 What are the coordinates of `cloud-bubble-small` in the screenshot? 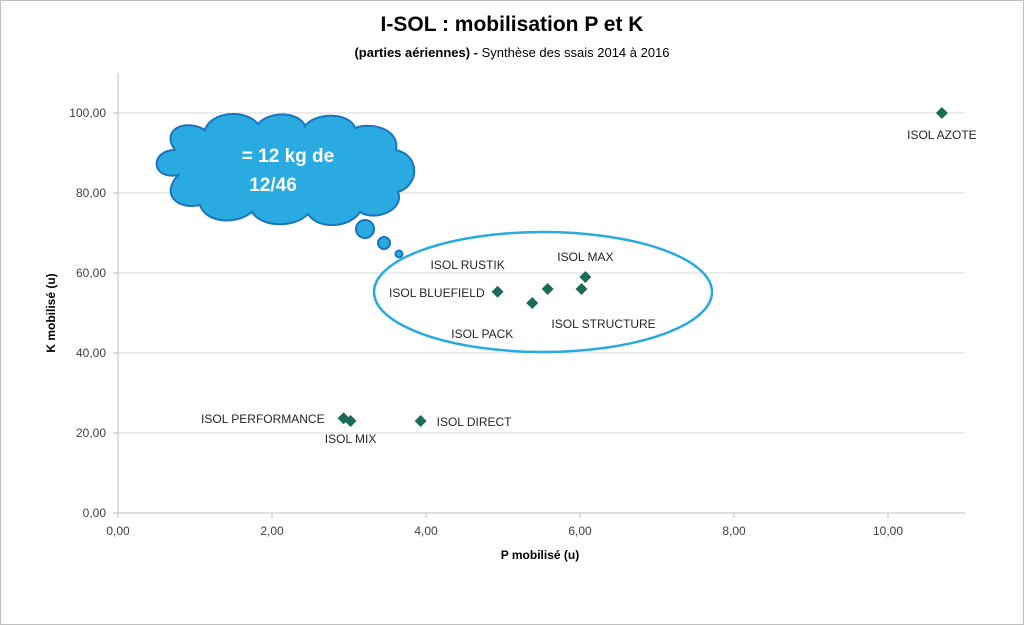 It's located at (399, 254).